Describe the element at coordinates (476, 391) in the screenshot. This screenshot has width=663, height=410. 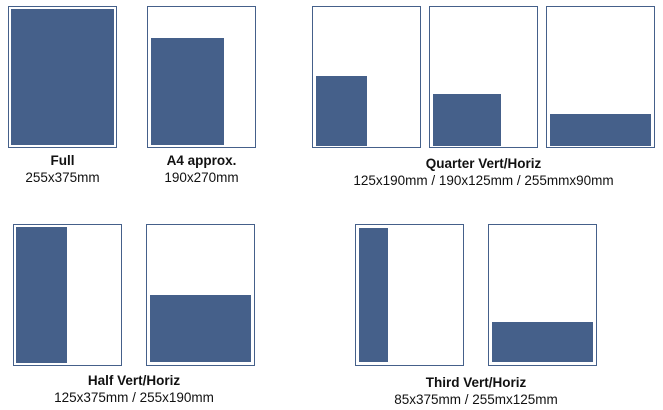
I see `third-caption: Third Vert/Horiz 85x375mm / 255mx125mm` at that location.